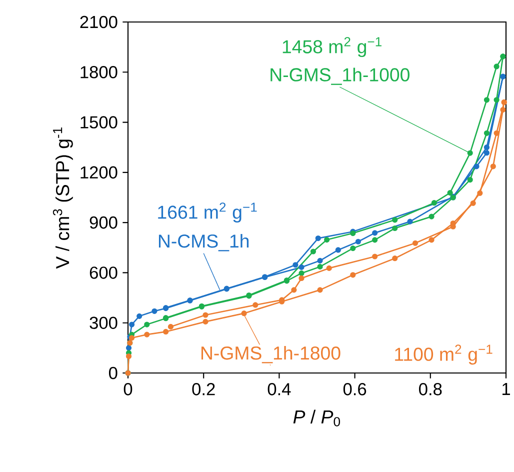  Describe the element at coordinates (203, 243) in the screenshot. I see `annotation: N-CMS_1h` at that location.